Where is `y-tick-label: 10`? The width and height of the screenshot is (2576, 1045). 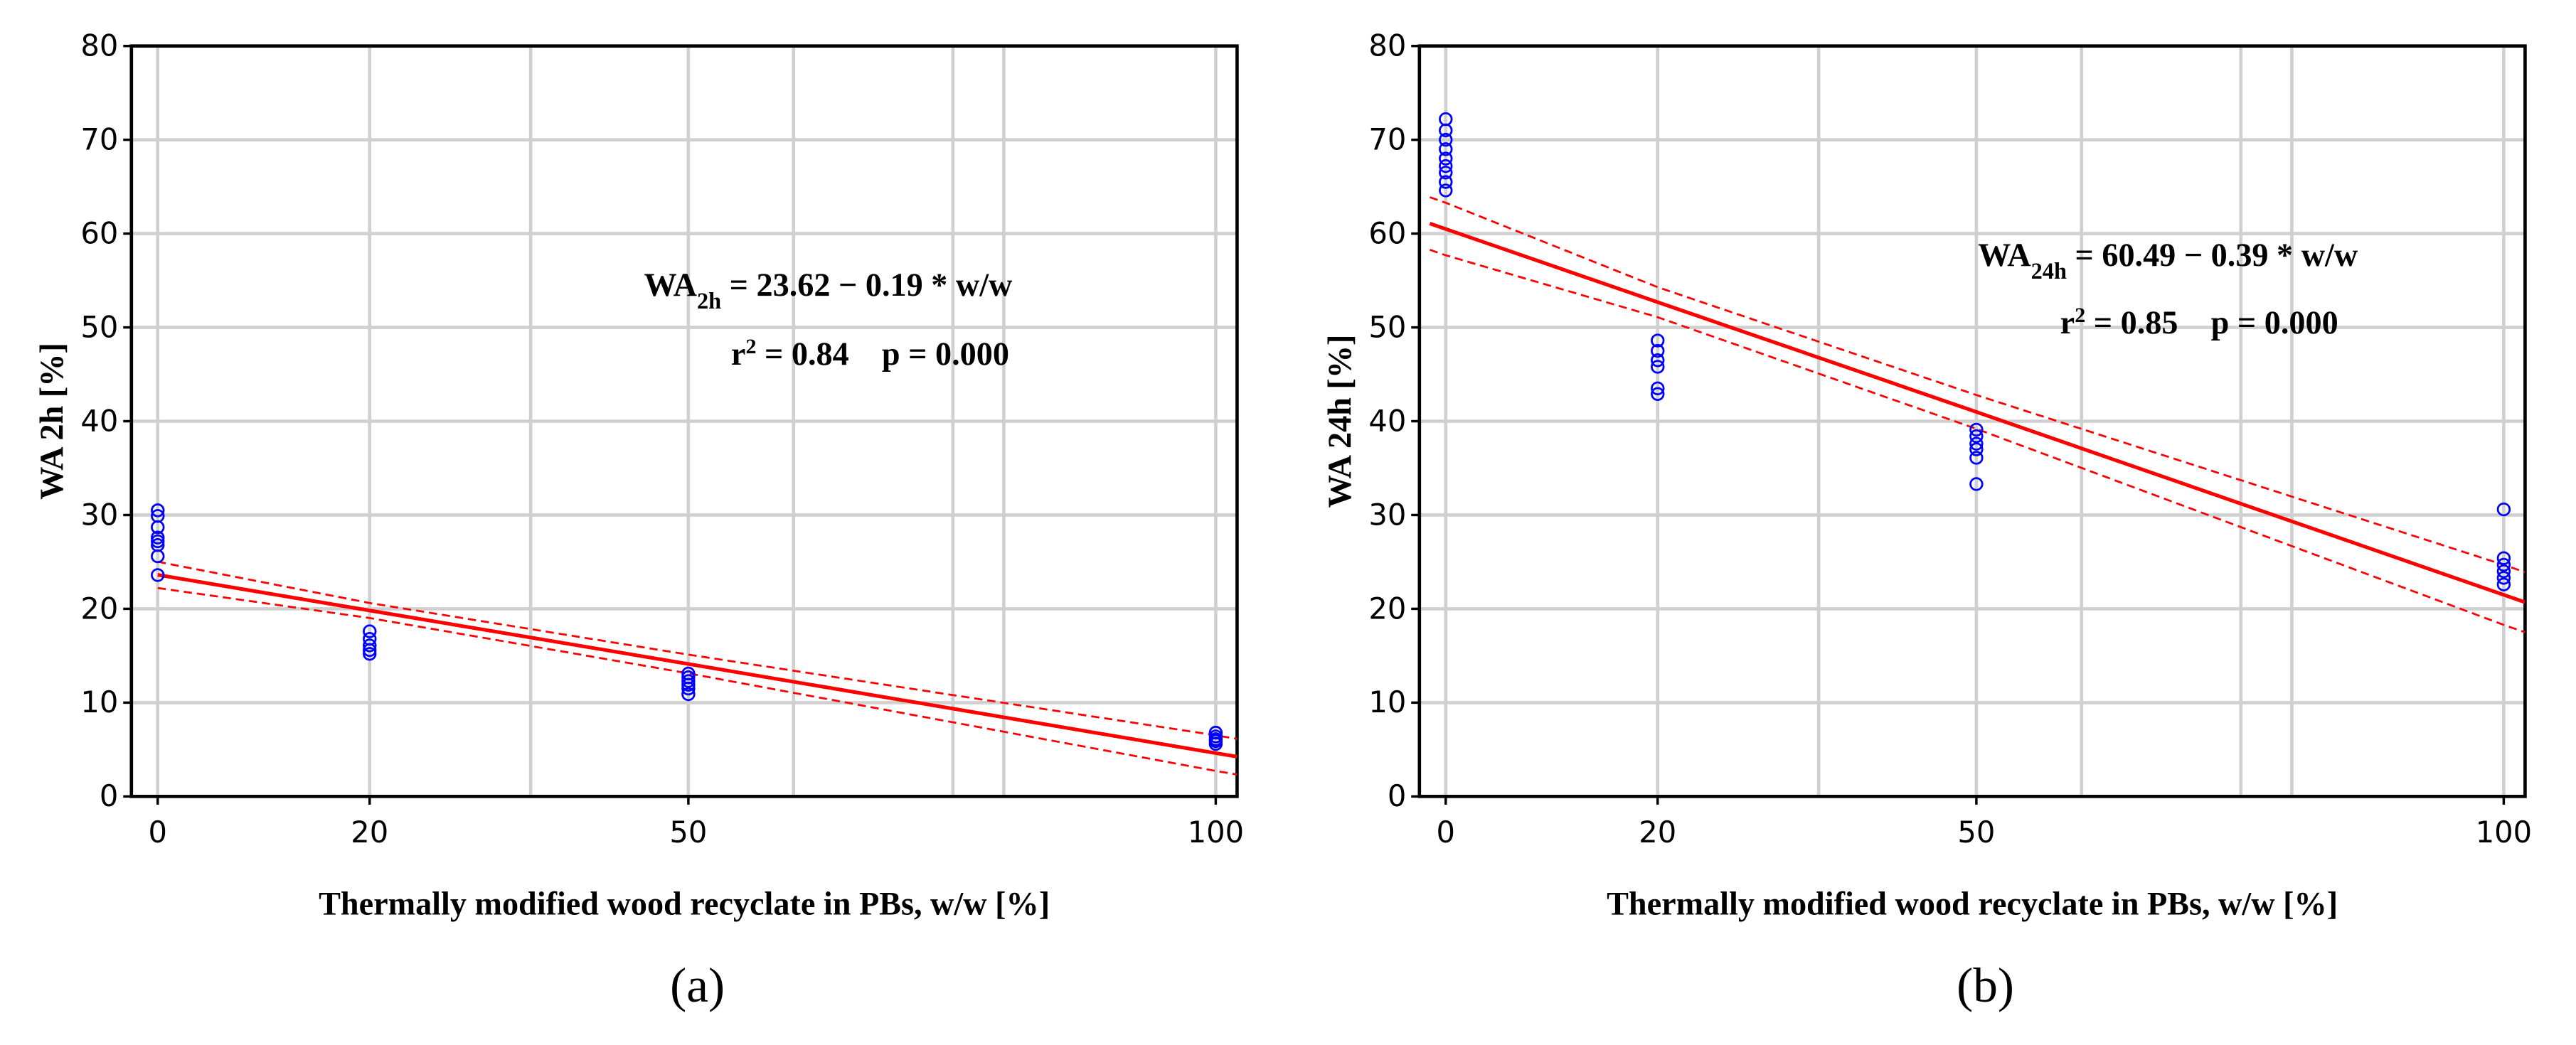
y-tick-label: 10 is located at coordinates (1387, 702).